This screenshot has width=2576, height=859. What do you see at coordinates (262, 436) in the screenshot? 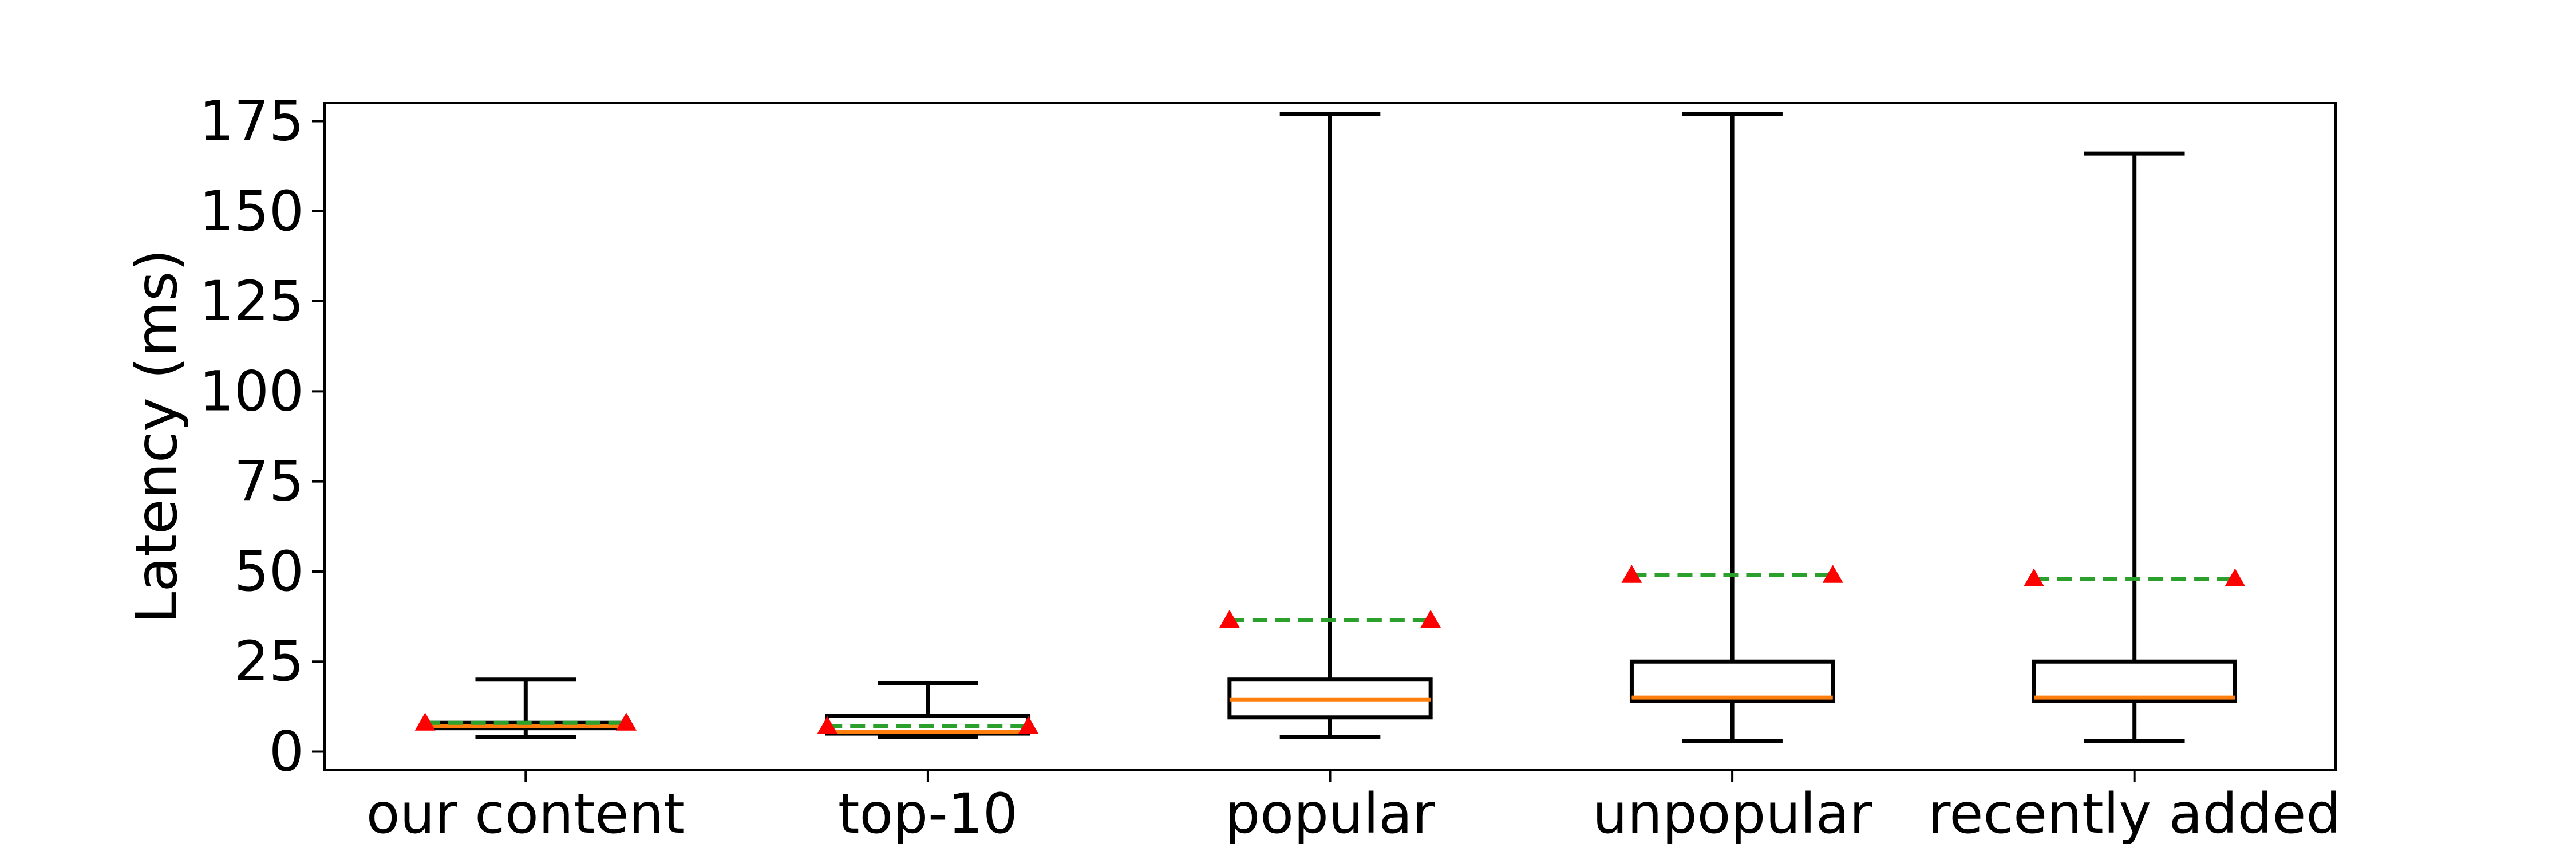
I see `y-axis-ticks: 0 25 50 75 100 125 150 175` at bounding box center [262, 436].